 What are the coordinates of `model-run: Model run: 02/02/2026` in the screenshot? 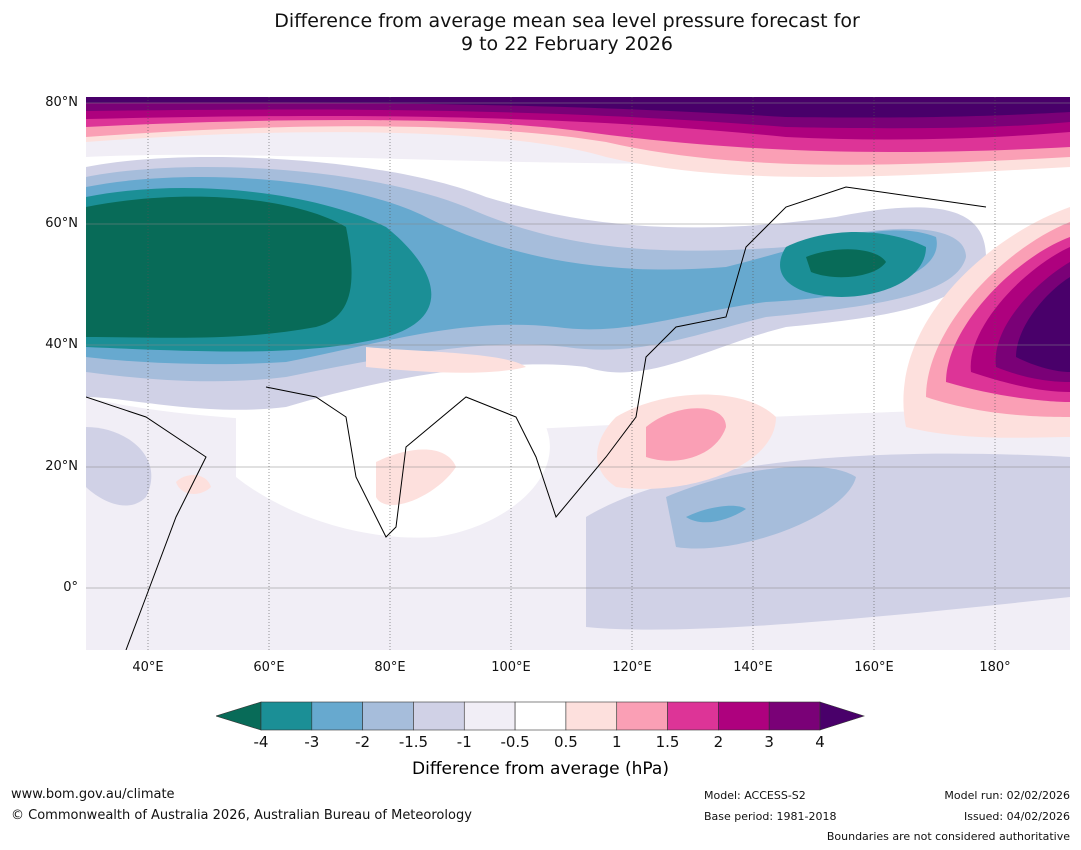 It's located at (1007, 795).